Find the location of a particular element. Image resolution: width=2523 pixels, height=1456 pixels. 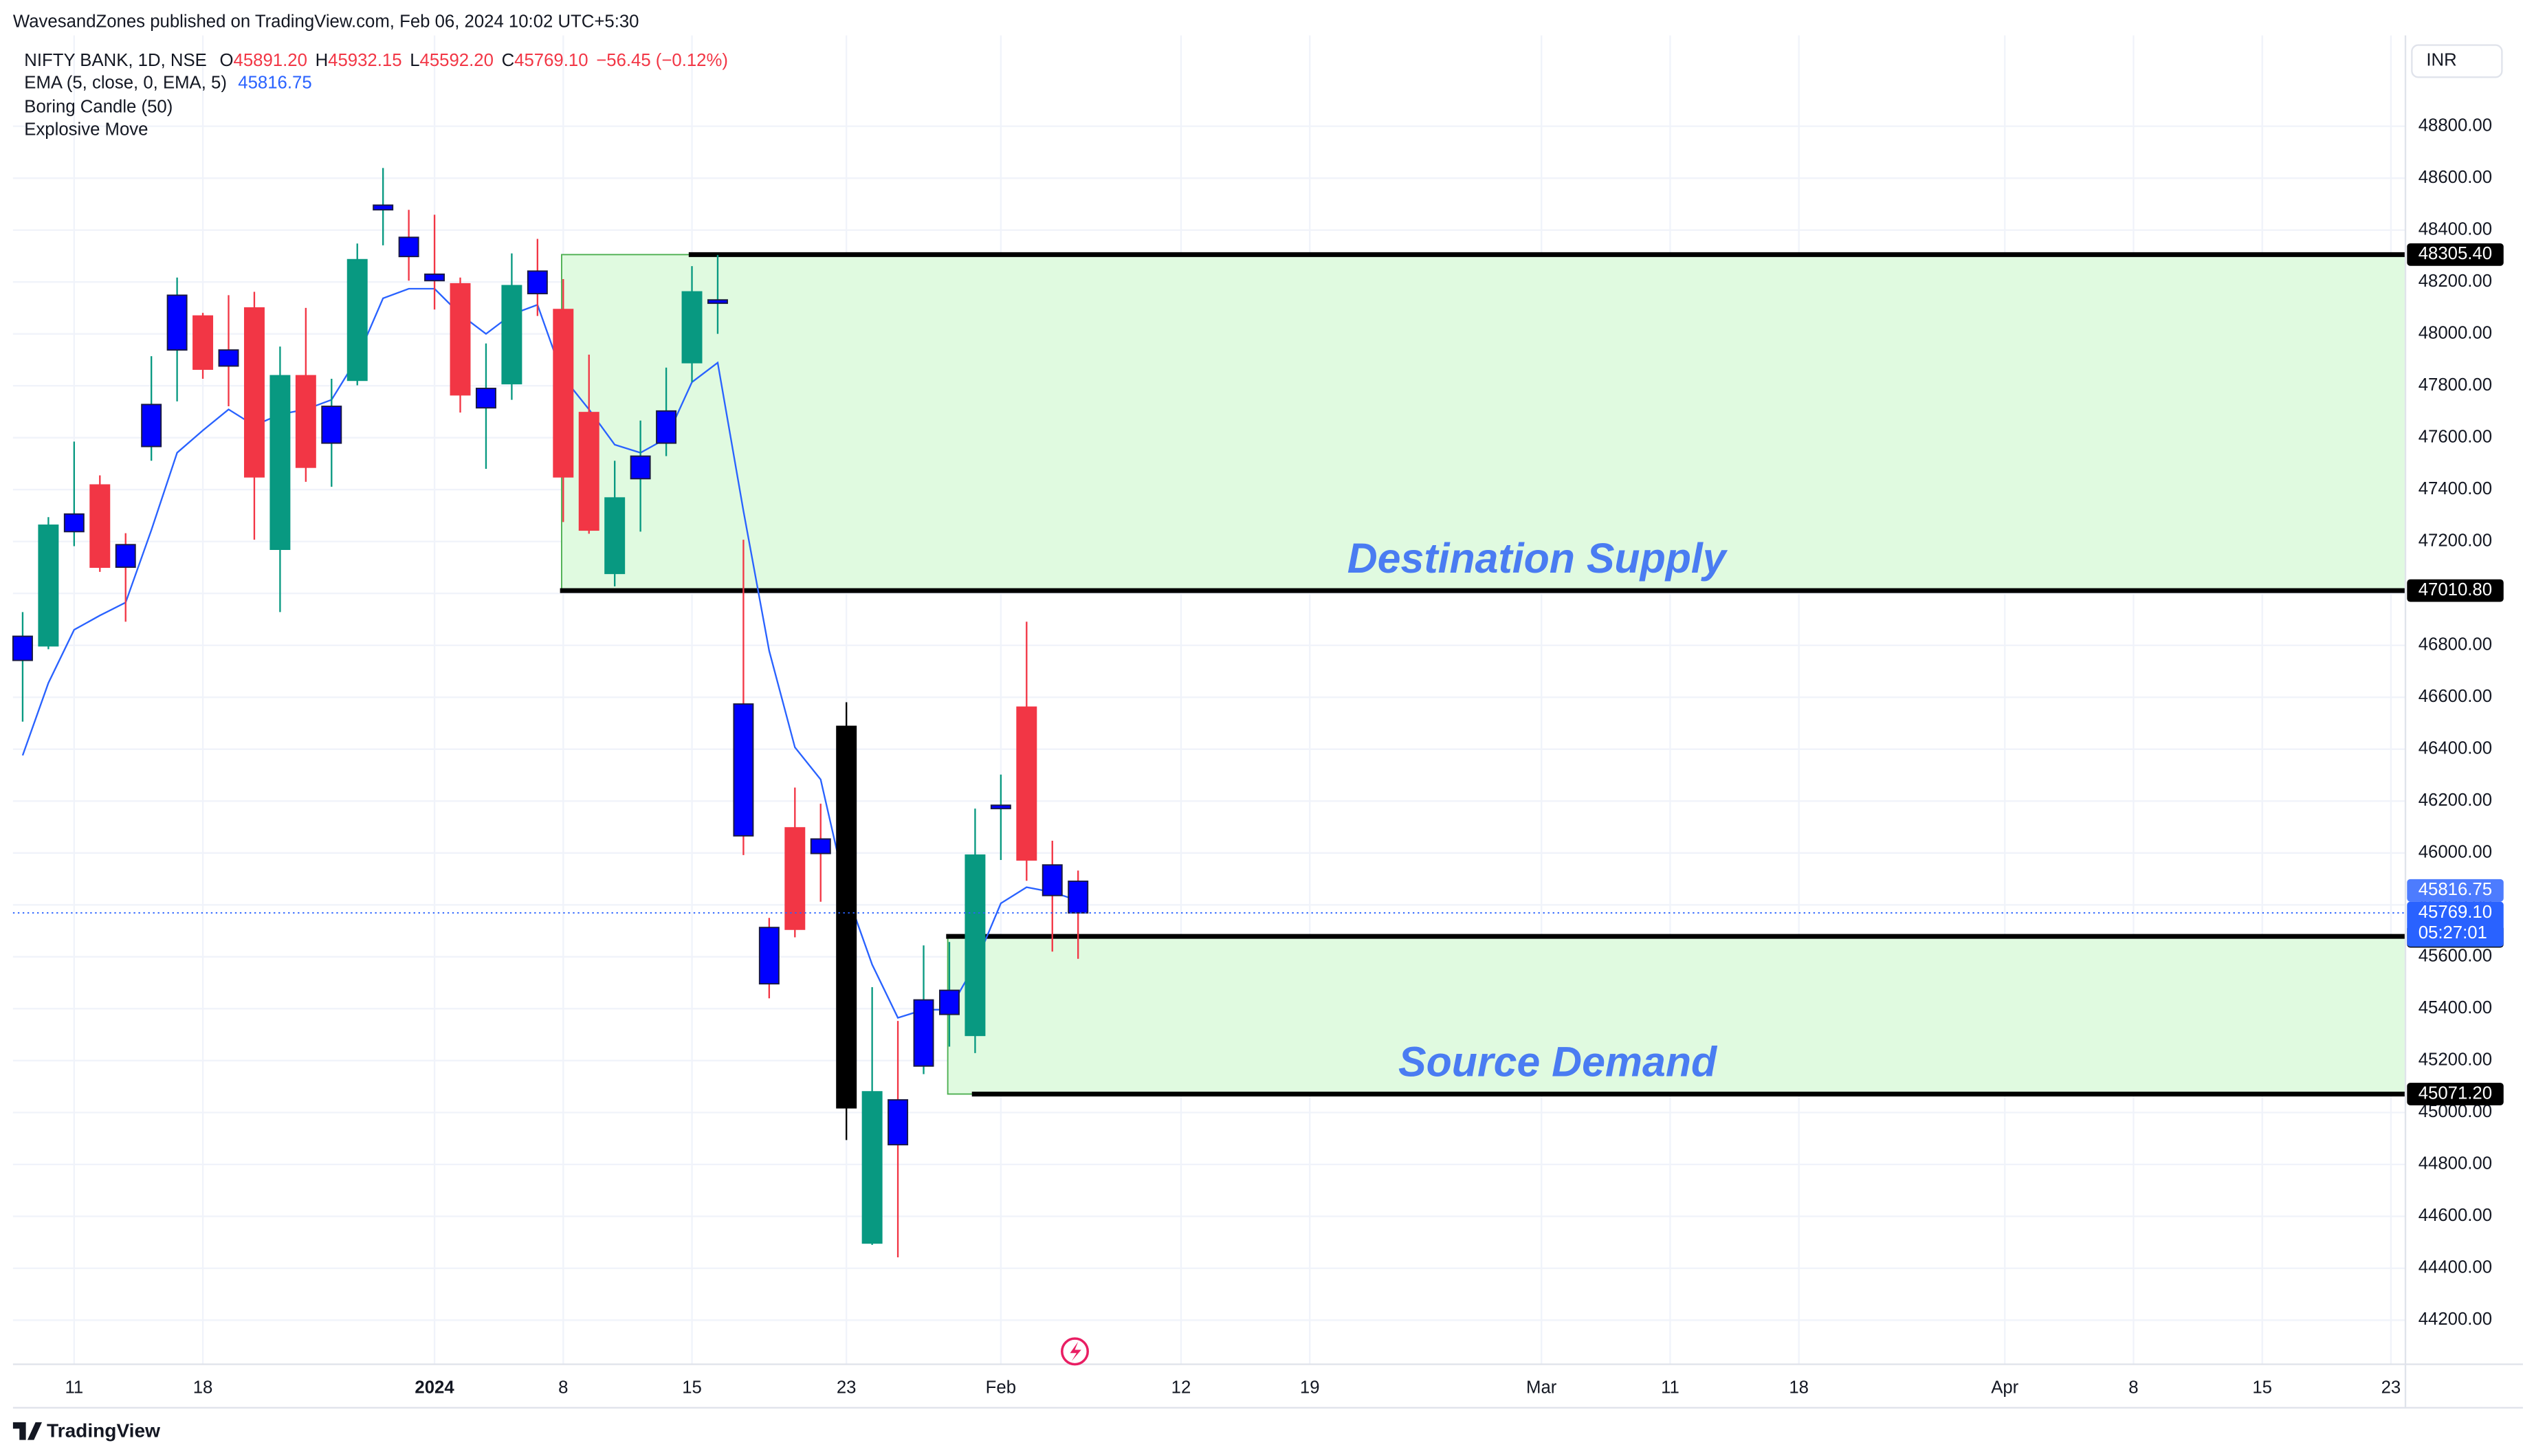

ohlc-value: 45932.15 is located at coordinates (365, 60).